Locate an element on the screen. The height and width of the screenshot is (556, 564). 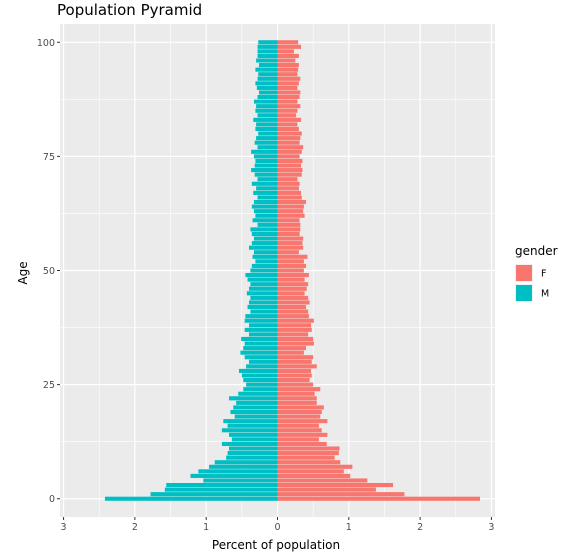
y-axis: 0 25 50 75 100 is located at coordinates (48, 271).